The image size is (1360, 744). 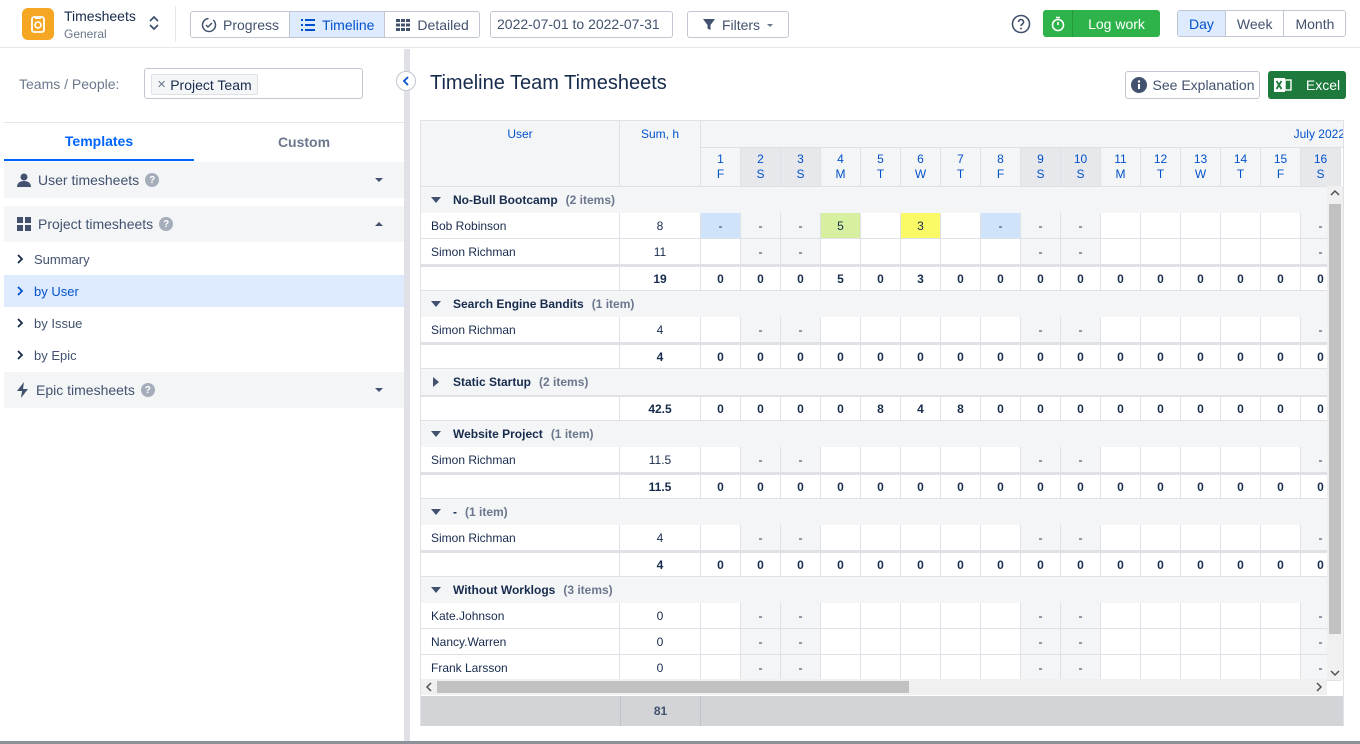 What do you see at coordinates (520, 616) in the screenshot?
I see `user-name: Kate.Johnson` at bounding box center [520, 616].